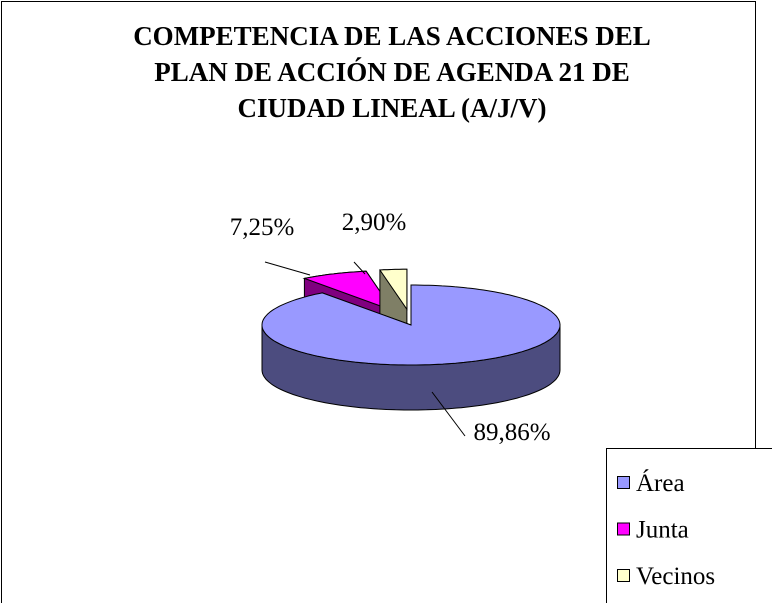 The image size is (772, 603). I want to click on legend-label: Junta, so click(662, 530).